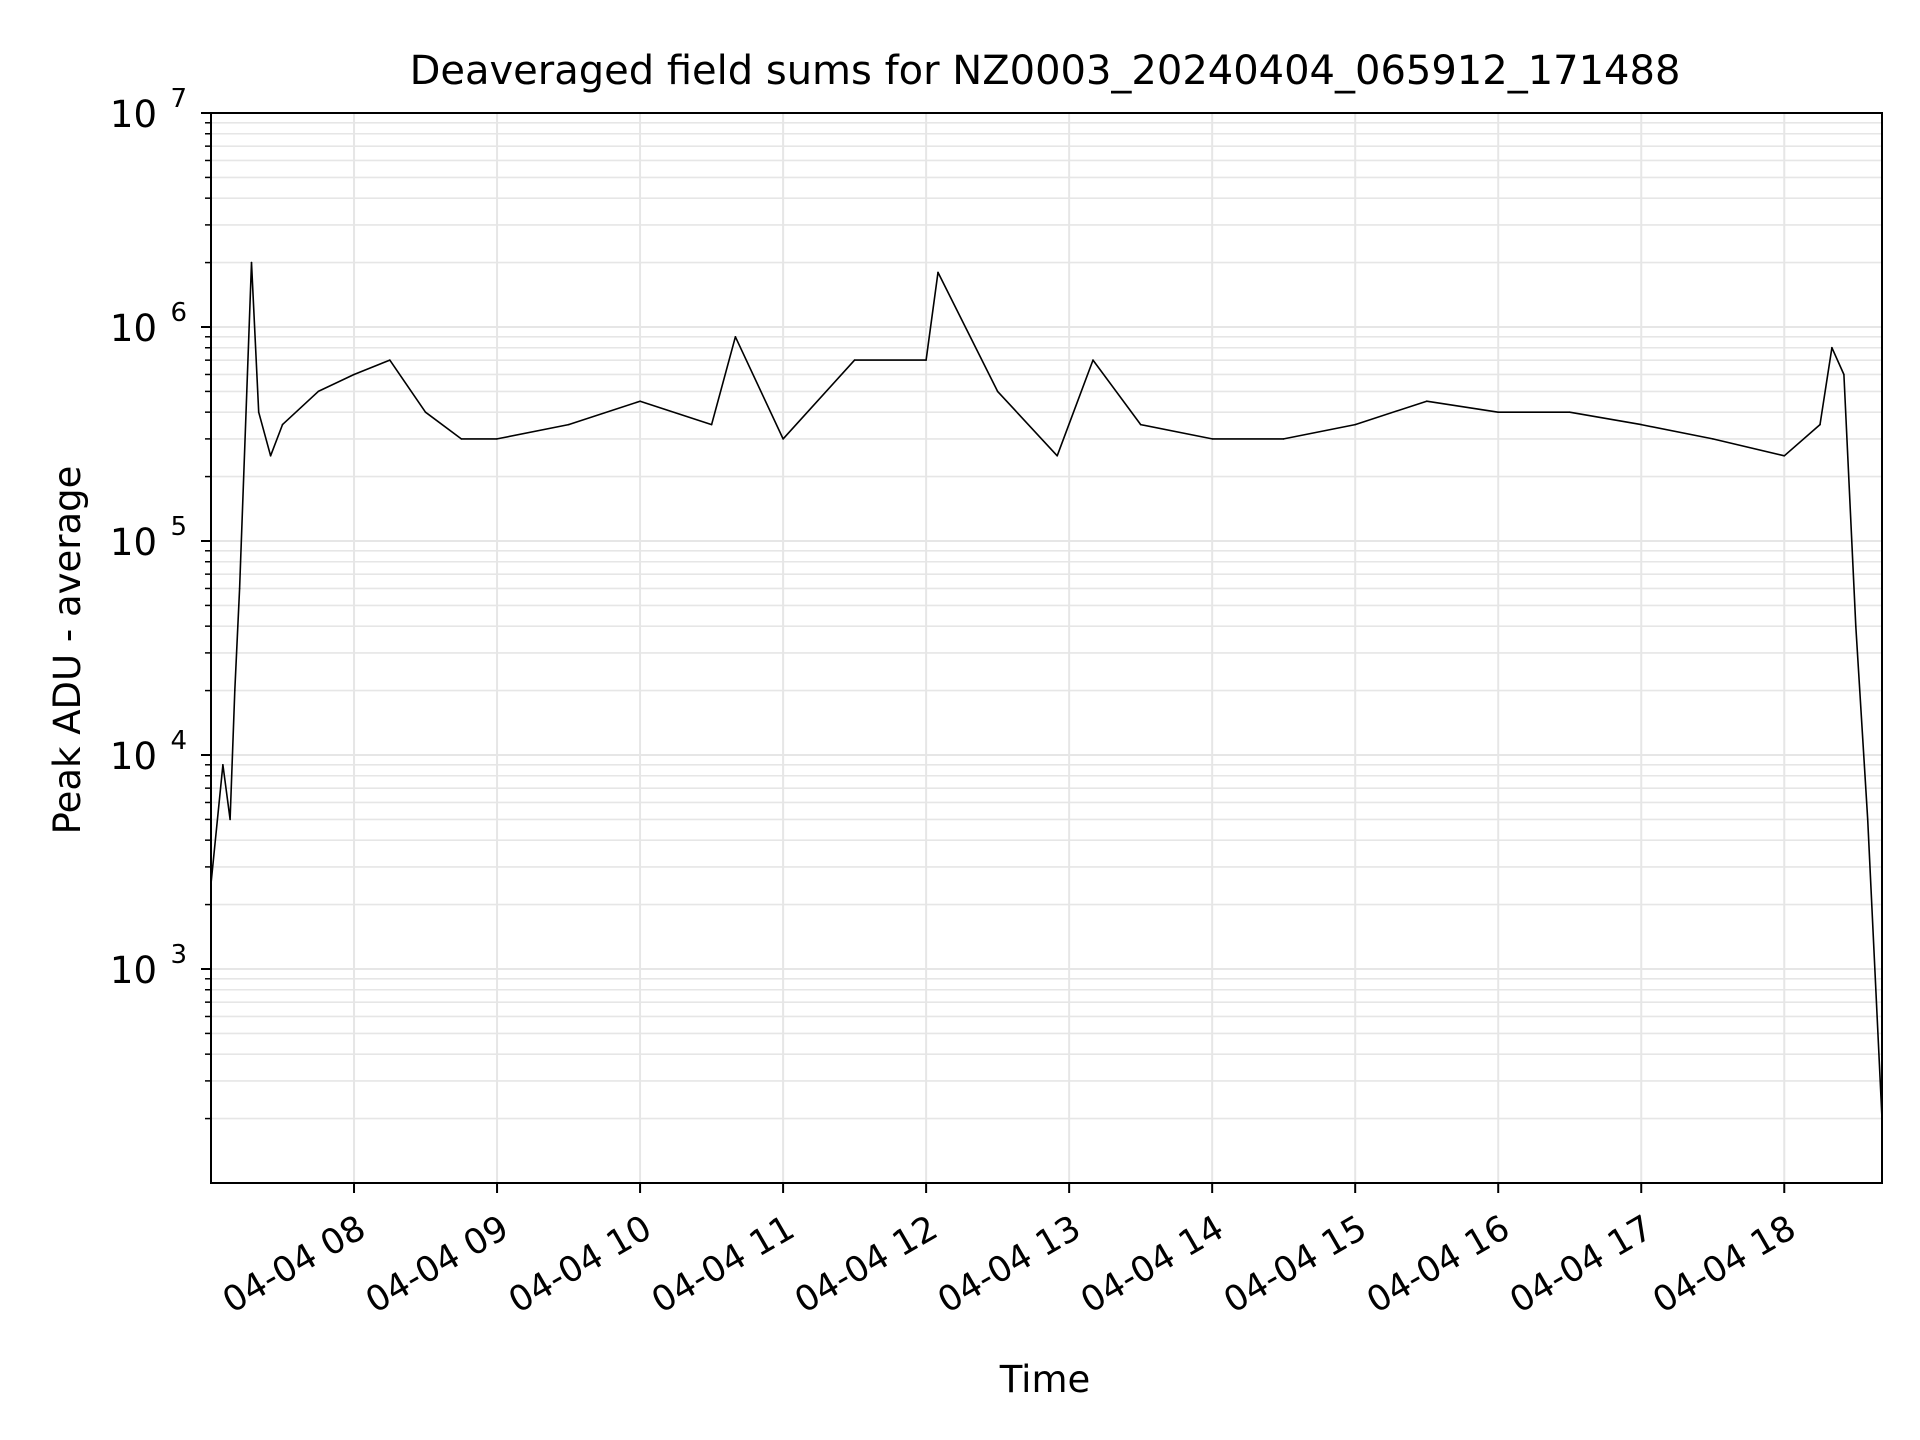 Image resolution: width=1920 pixels, height=1440 pixels. What do you see at coordinates (1295, 1264) in the screenshot?
I see `x-tick-label: 04-04 15` at bounding box center [1295, 1264].